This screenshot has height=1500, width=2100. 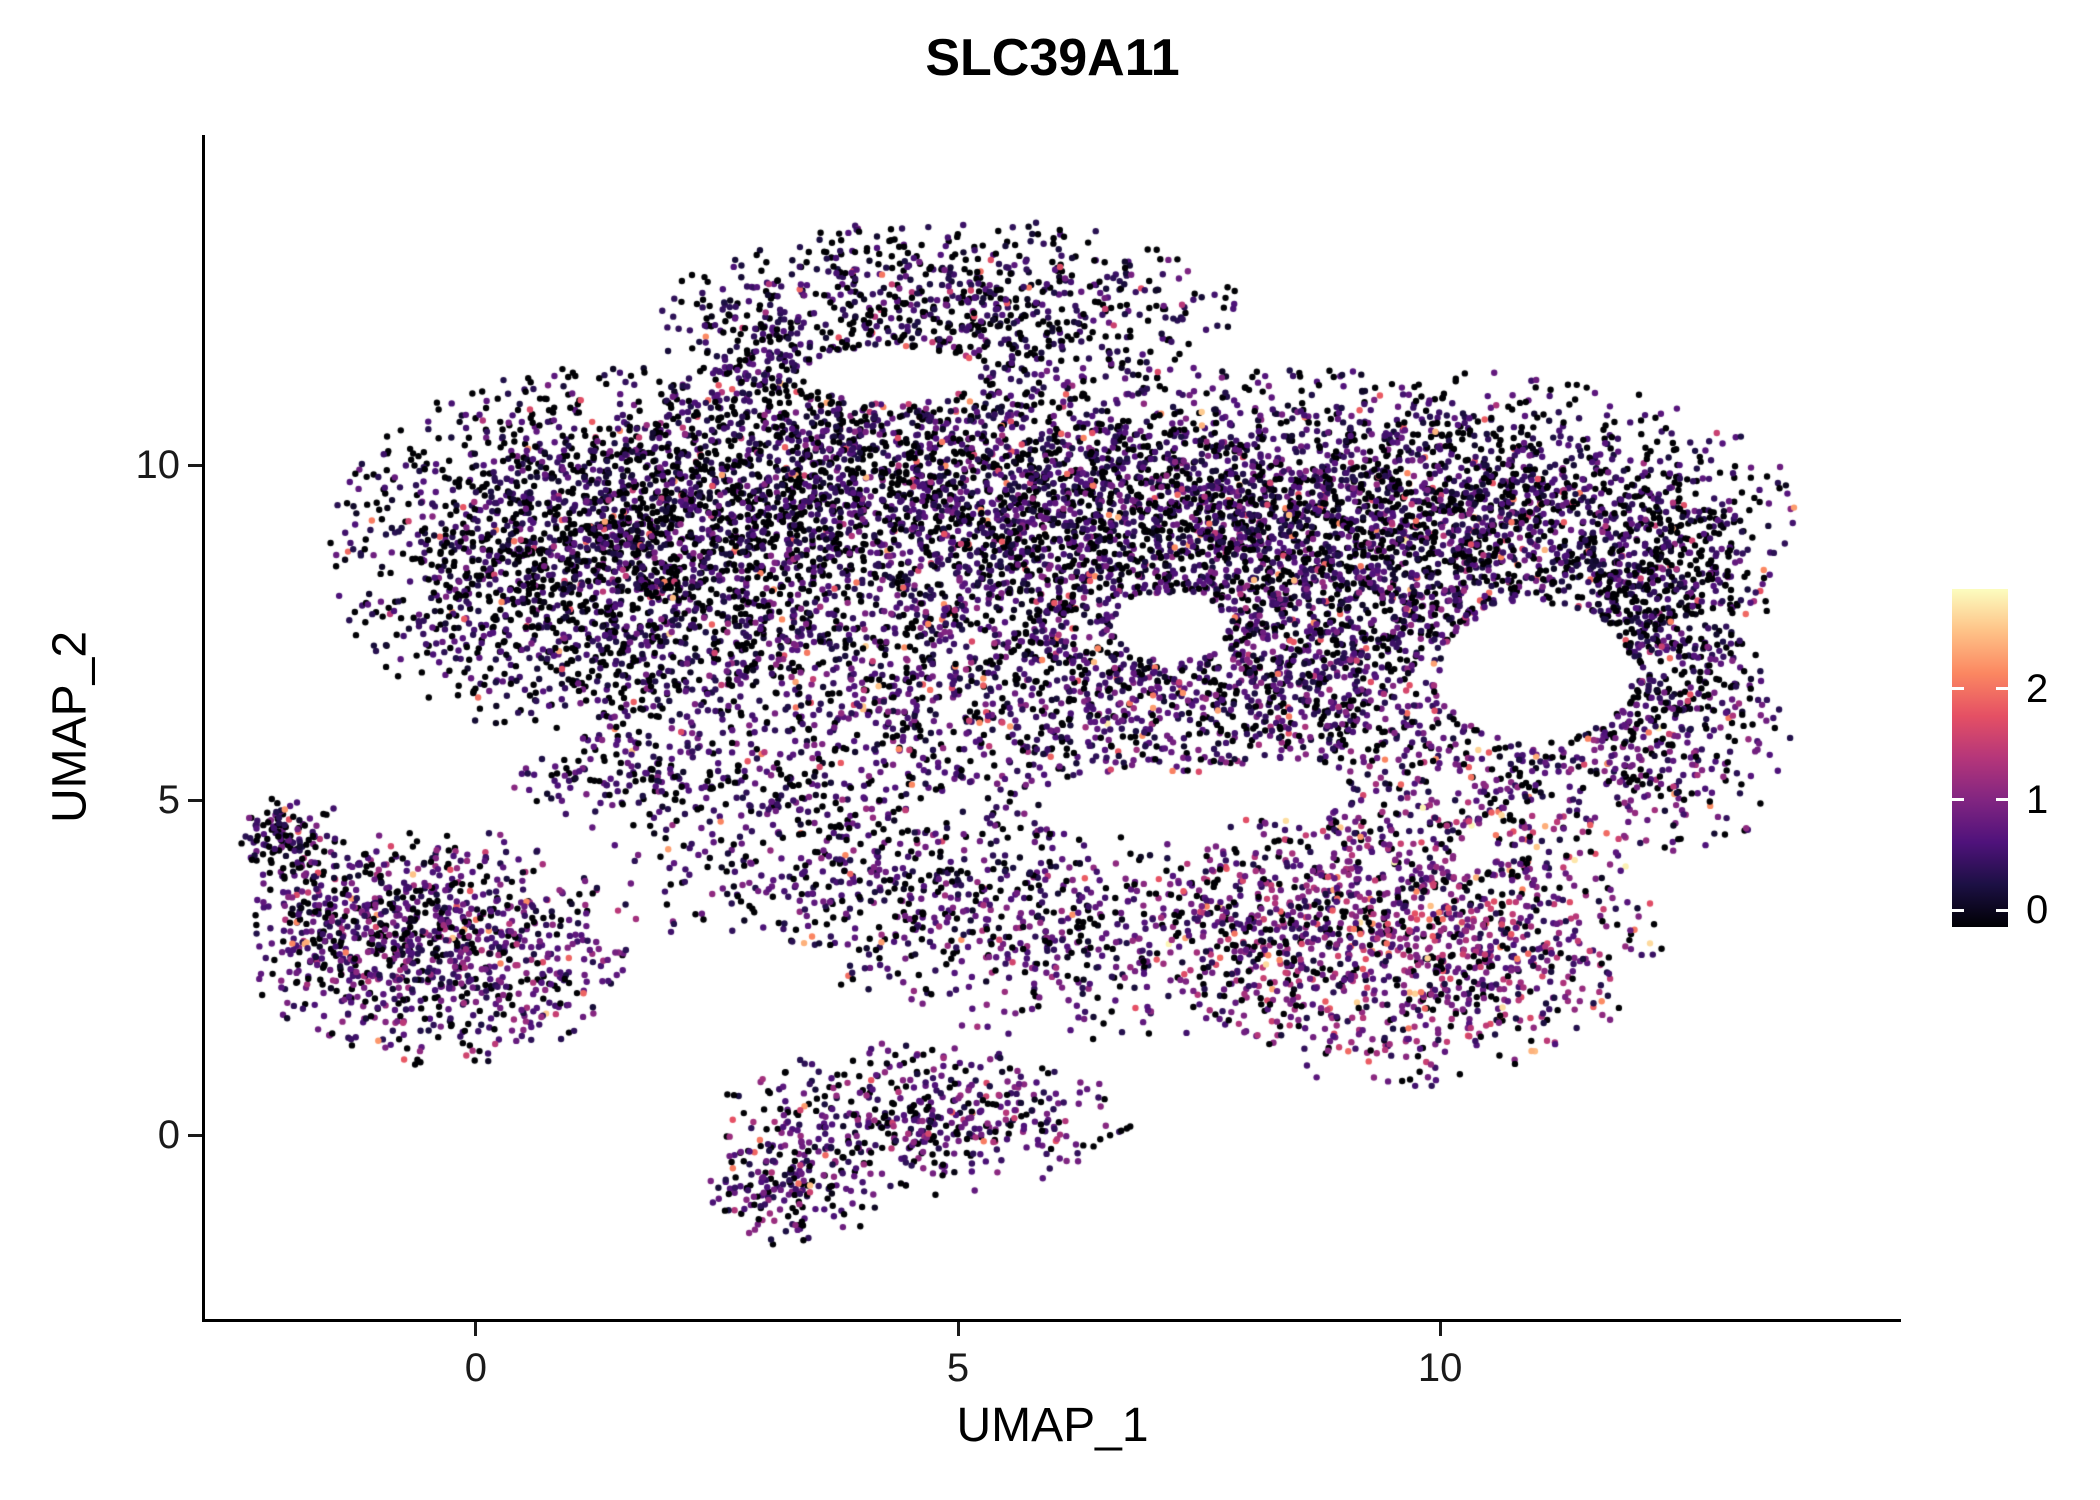 I want to click on y-axis-line, so click(x=203, y=728).